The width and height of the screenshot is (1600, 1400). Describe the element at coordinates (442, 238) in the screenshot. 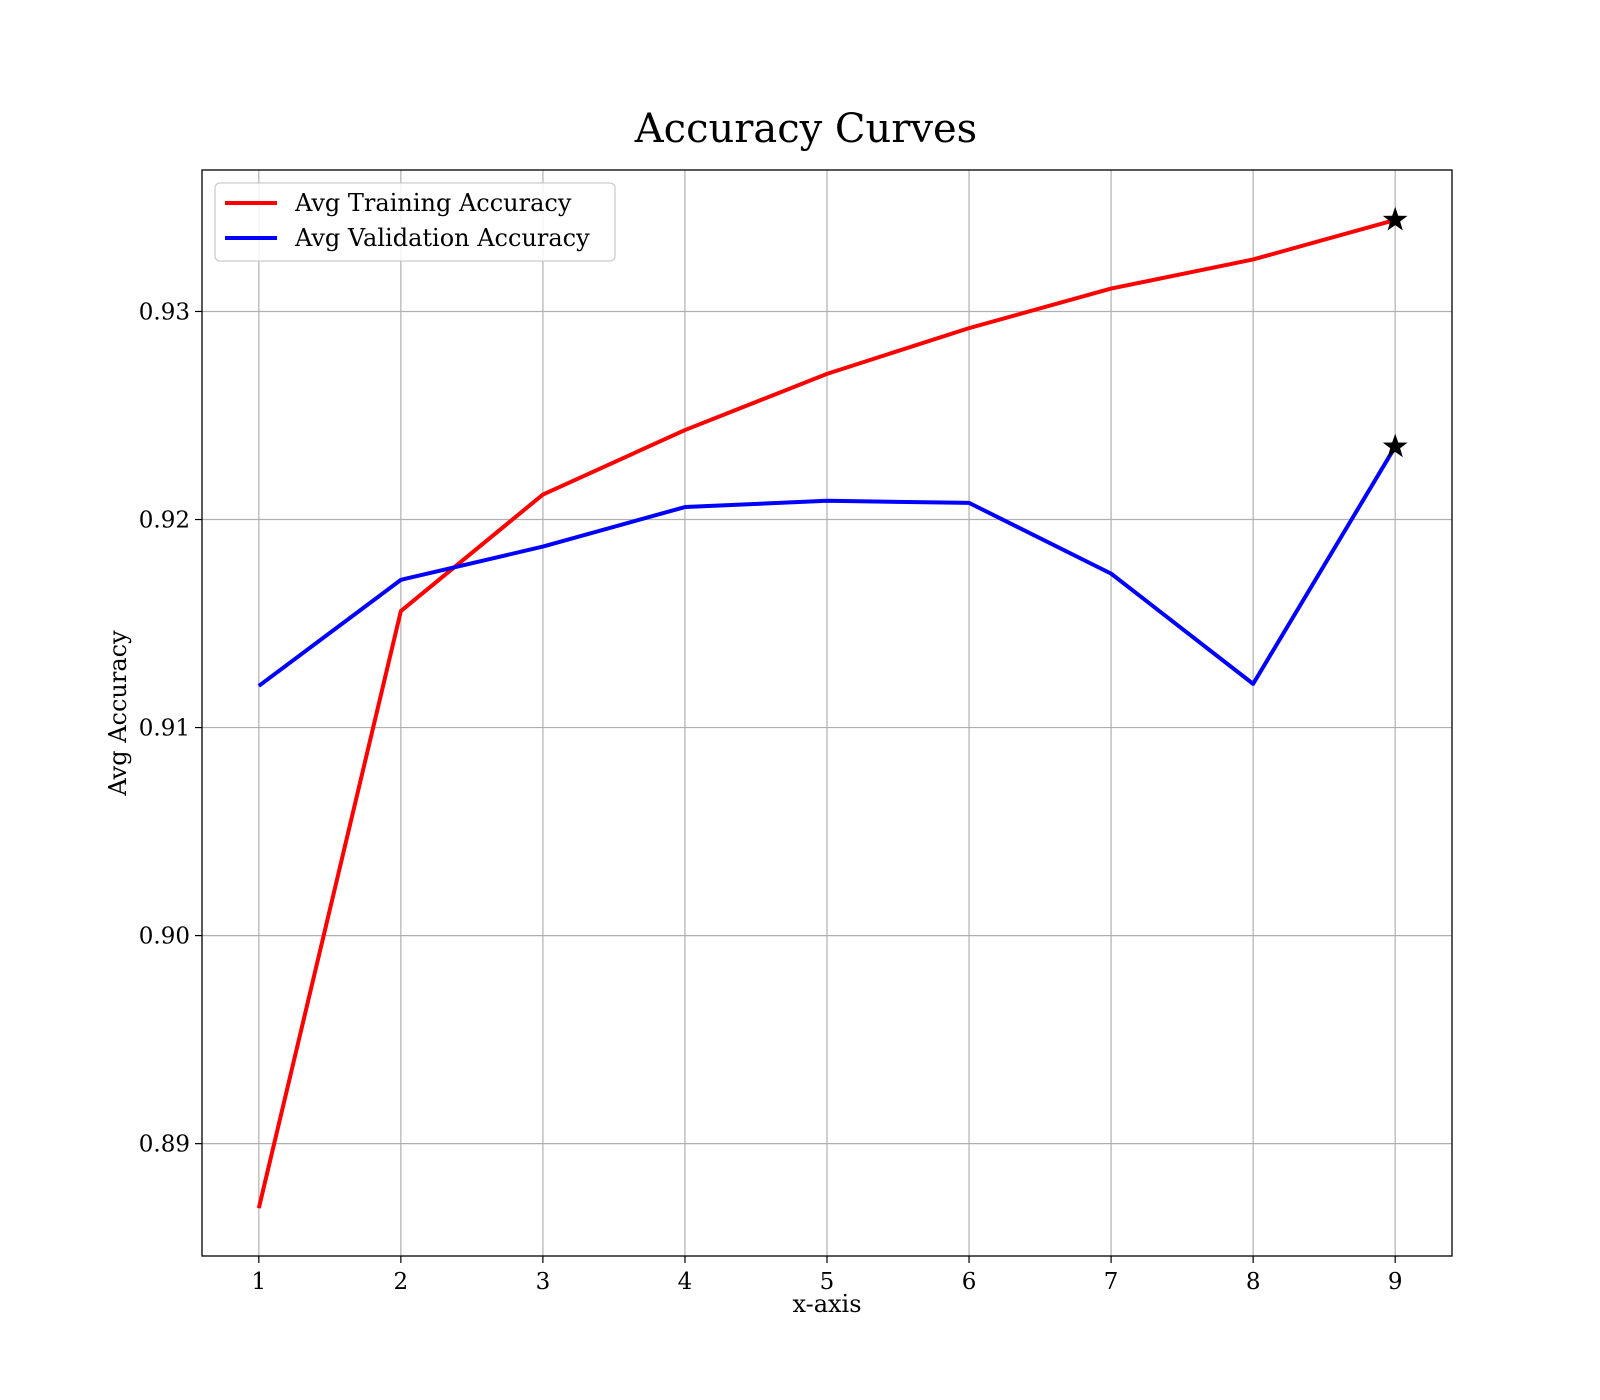

I see `legend-label: Avg Validation Accuracy` at that location.